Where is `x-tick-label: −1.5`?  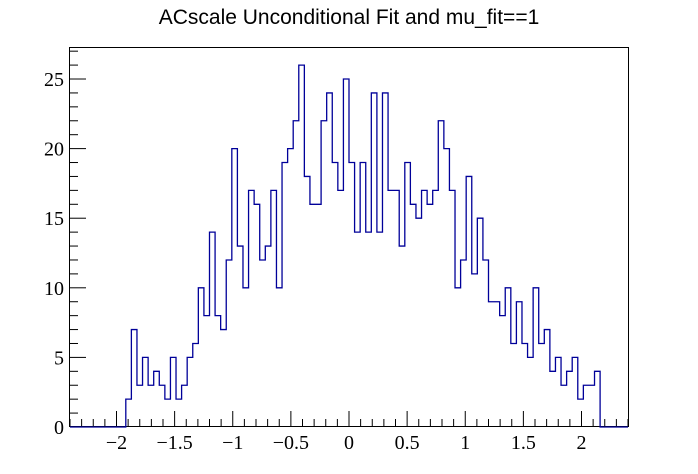
x-tick-label: −1.5 is located at coordinates (174, 443).